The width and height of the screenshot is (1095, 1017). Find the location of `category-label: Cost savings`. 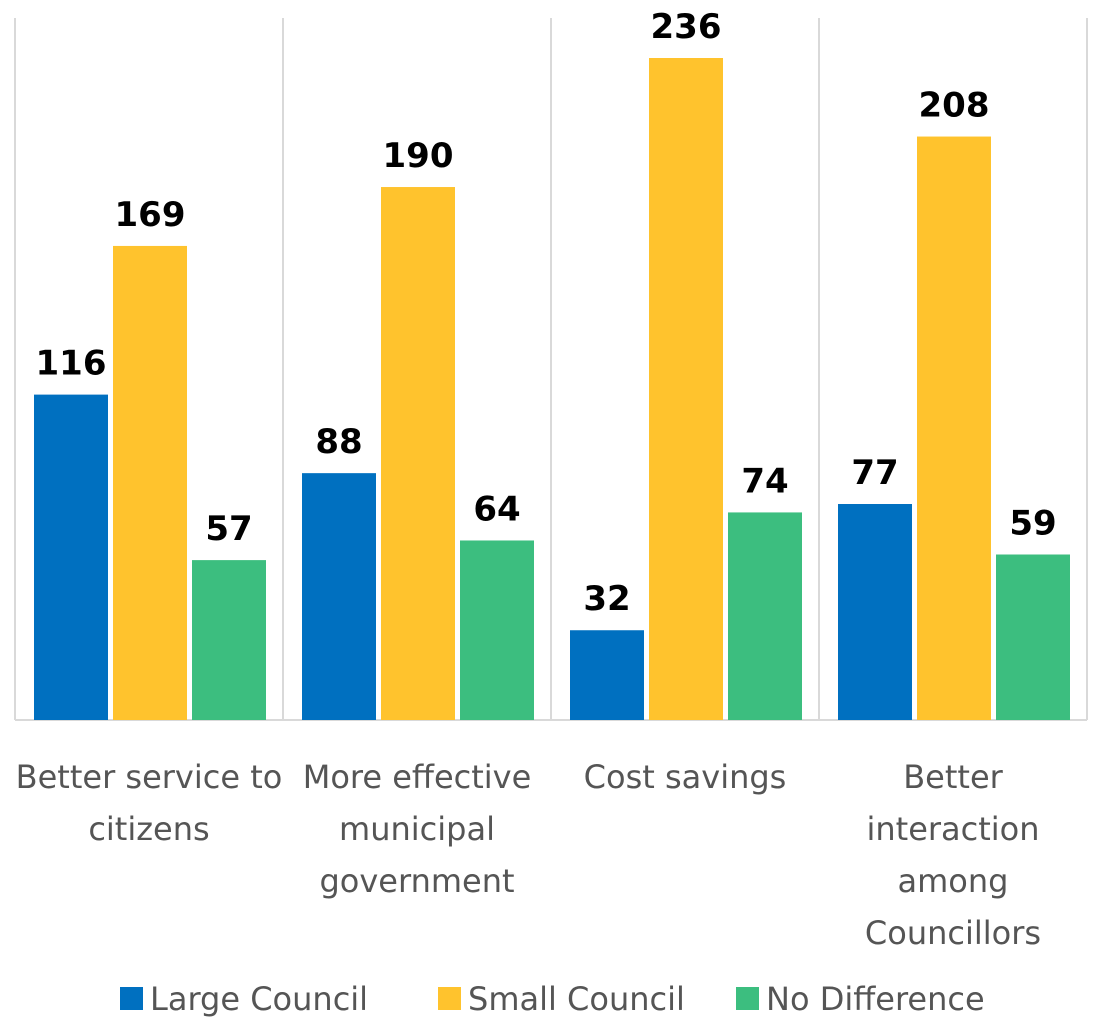

category-label: Cost savings is located at coordinates (685, 777).